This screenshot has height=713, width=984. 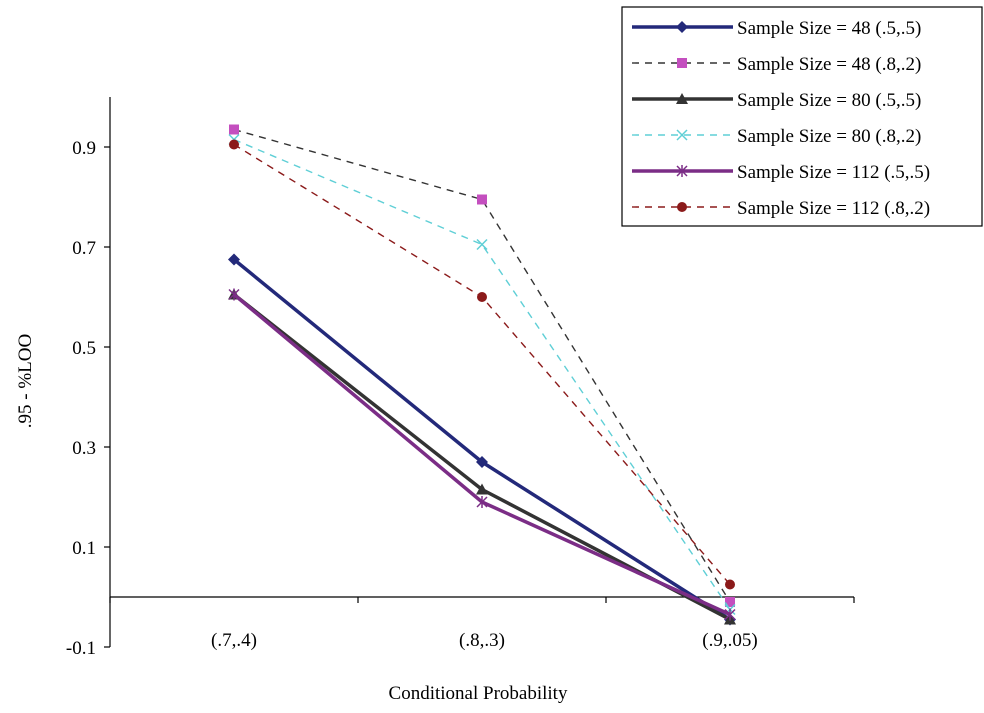 What do you see at coordinates (829, 64) in the screenshot?
I see `legend-label: Sample Size = 48 (.8,.2)` at bounding box center [829, 64].